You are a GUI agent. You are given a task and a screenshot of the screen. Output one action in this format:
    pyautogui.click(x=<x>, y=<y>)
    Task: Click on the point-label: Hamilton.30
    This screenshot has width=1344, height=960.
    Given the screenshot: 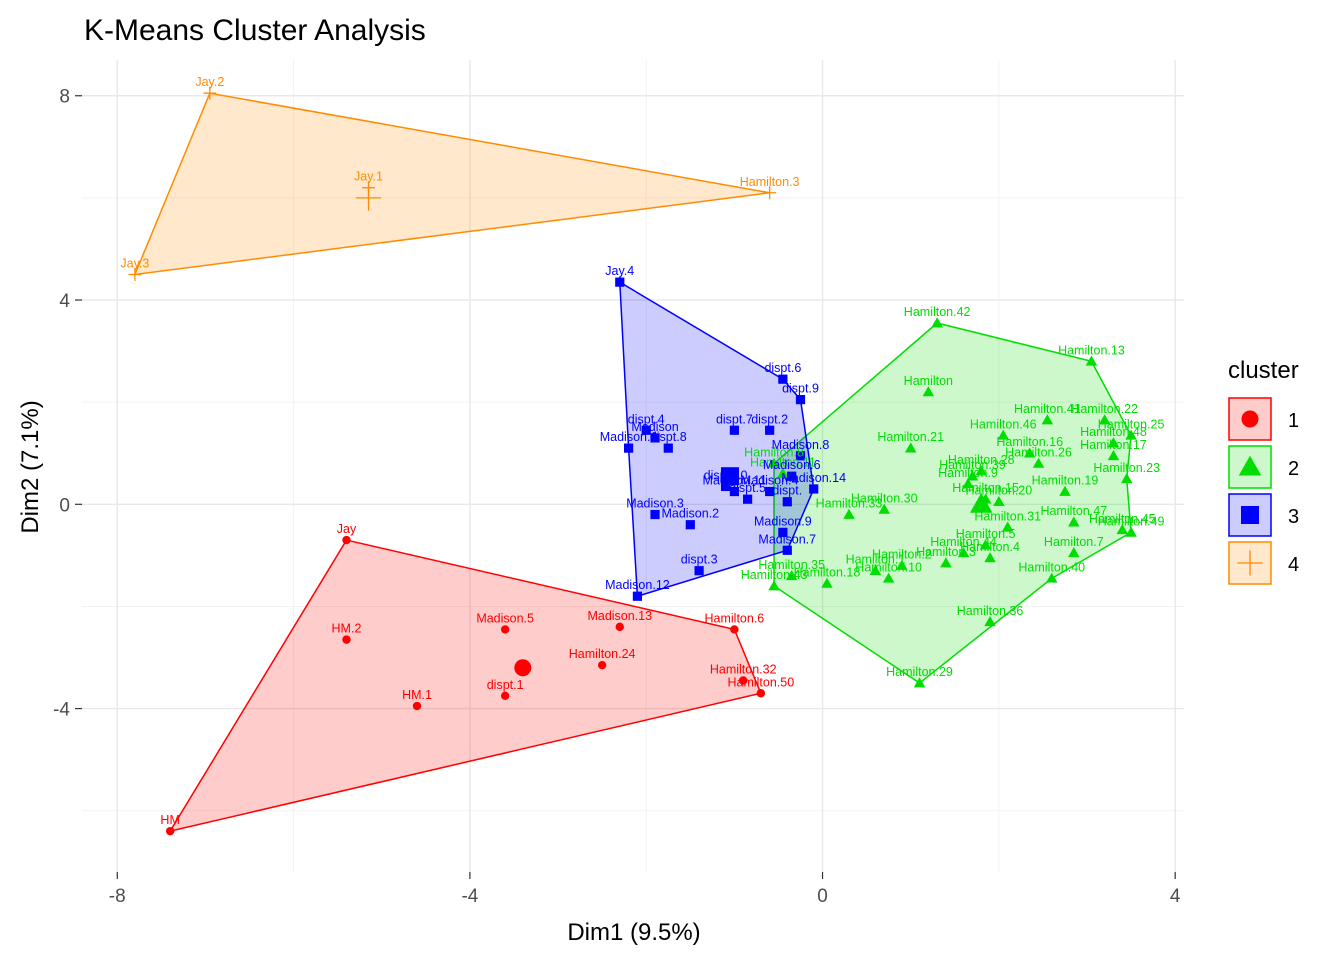 What is the action you would take?
    pyautogui.click(x=884, y=498)
    